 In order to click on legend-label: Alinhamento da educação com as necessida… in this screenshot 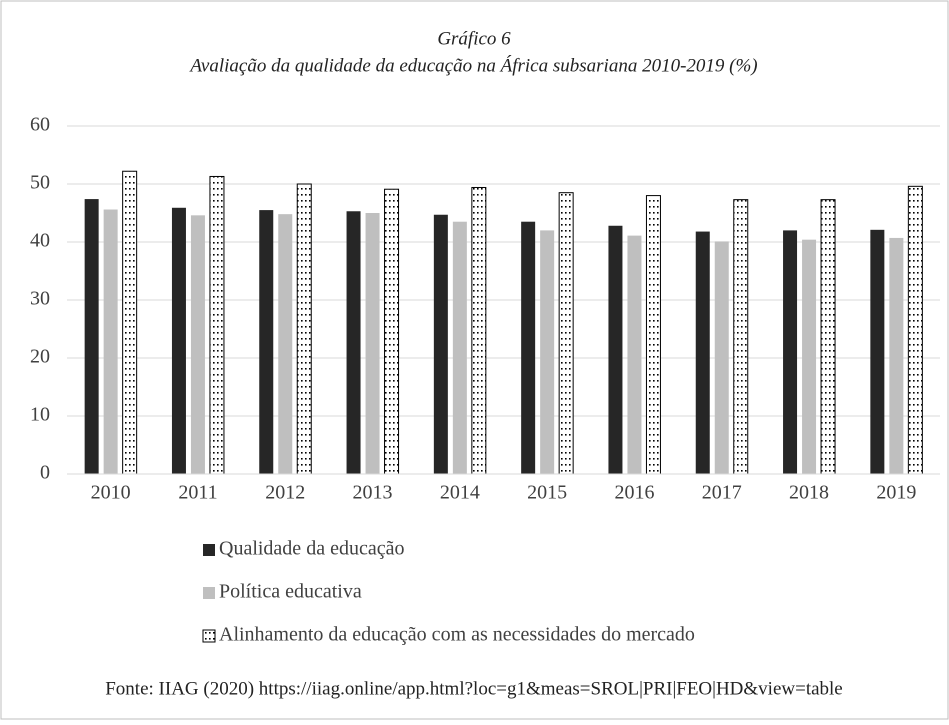, I will do `click(457, 635)`.